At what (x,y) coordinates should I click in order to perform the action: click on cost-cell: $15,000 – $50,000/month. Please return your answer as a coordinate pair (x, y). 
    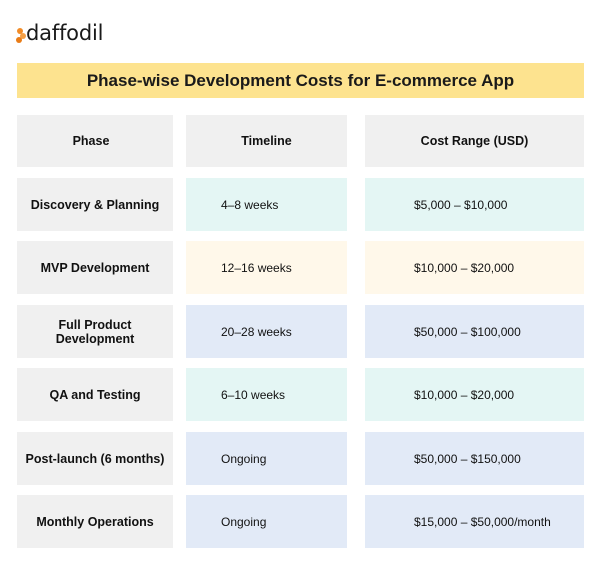
    Looking at the image, I should click on (474, 521).